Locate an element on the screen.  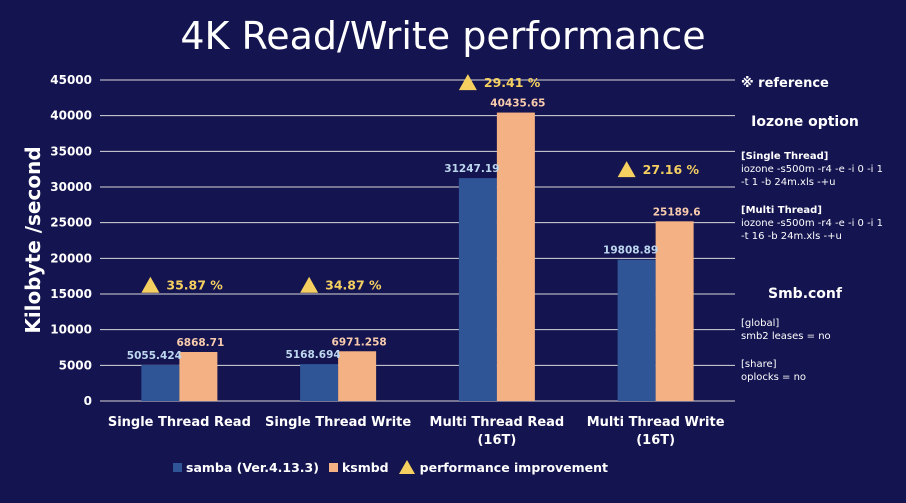
legend-swatch-ksmbd is located at coordinates (333, 467).